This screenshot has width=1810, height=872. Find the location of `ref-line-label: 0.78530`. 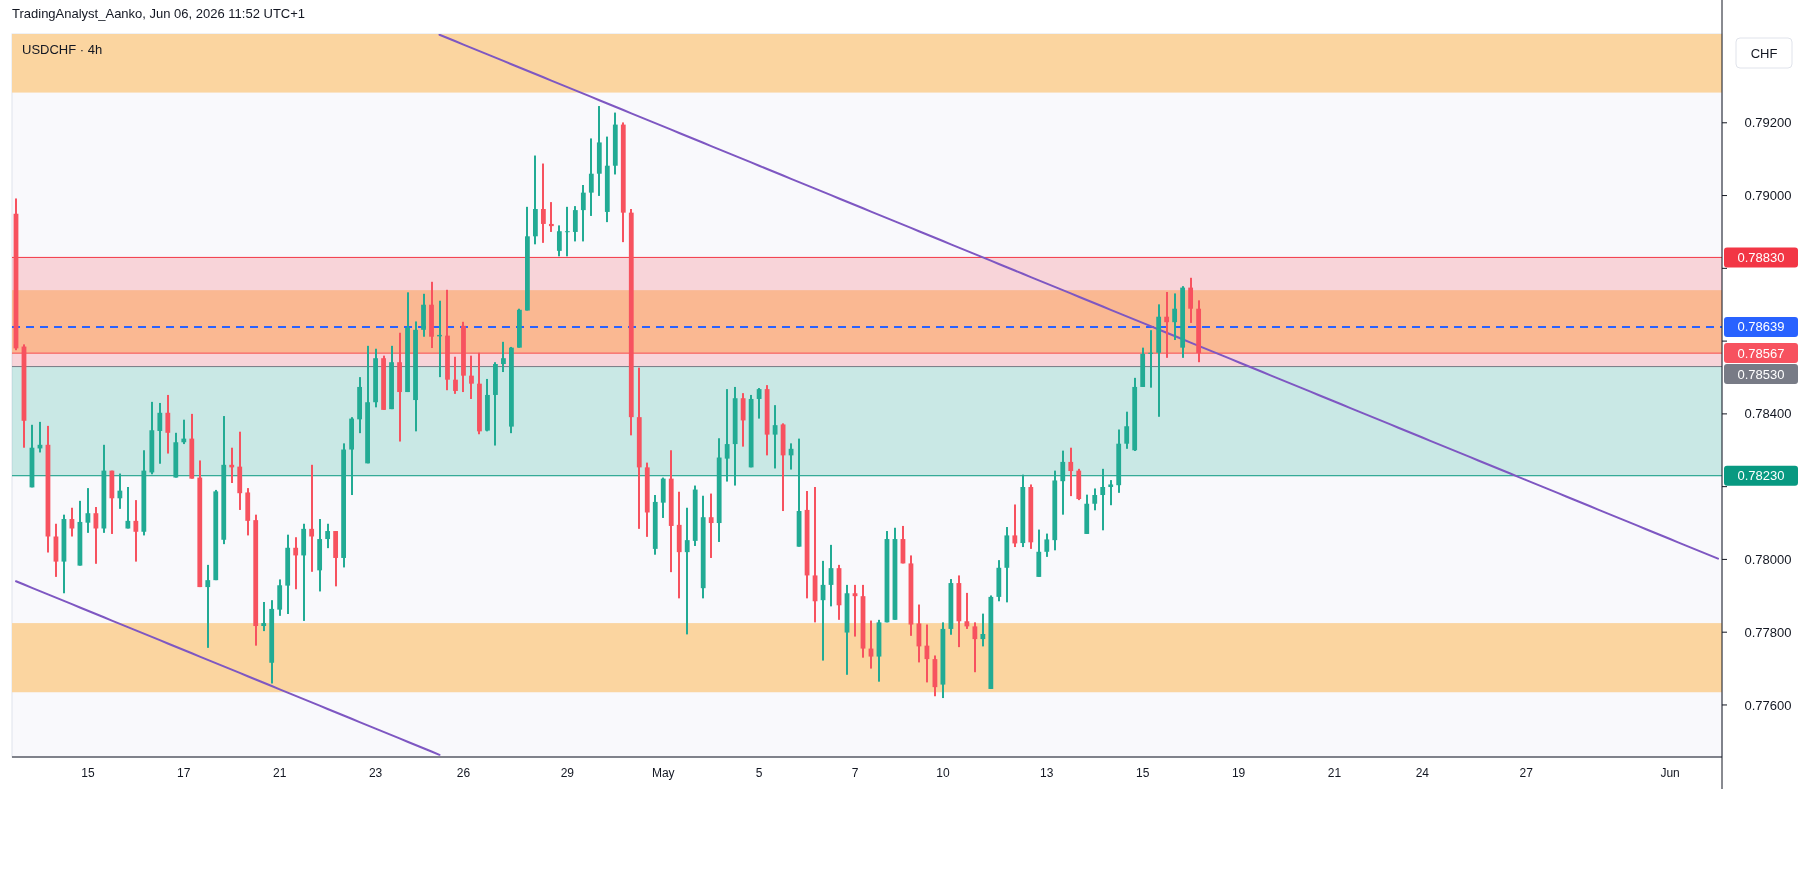

ref-line-label: 0.78530 is located at coordinates (1761, 374).